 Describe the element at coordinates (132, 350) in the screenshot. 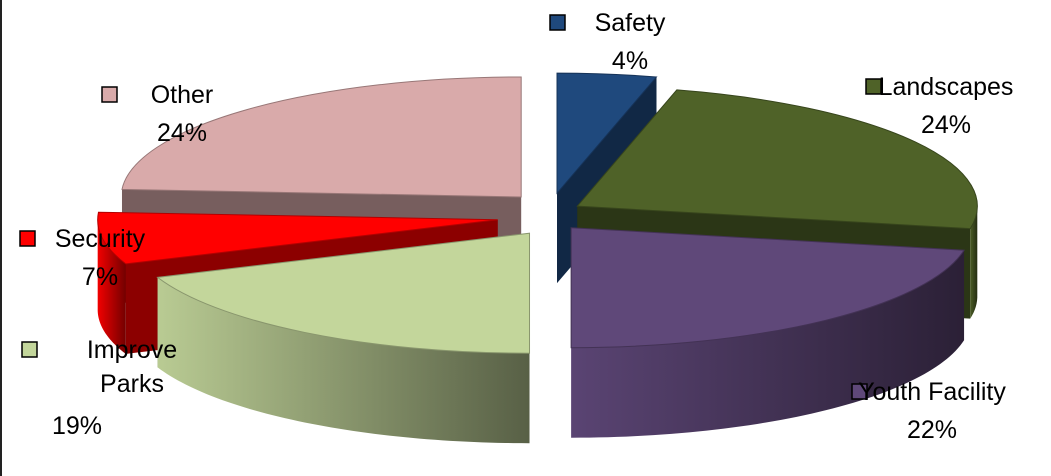

I see `slice-name-label: Improve` at that location.